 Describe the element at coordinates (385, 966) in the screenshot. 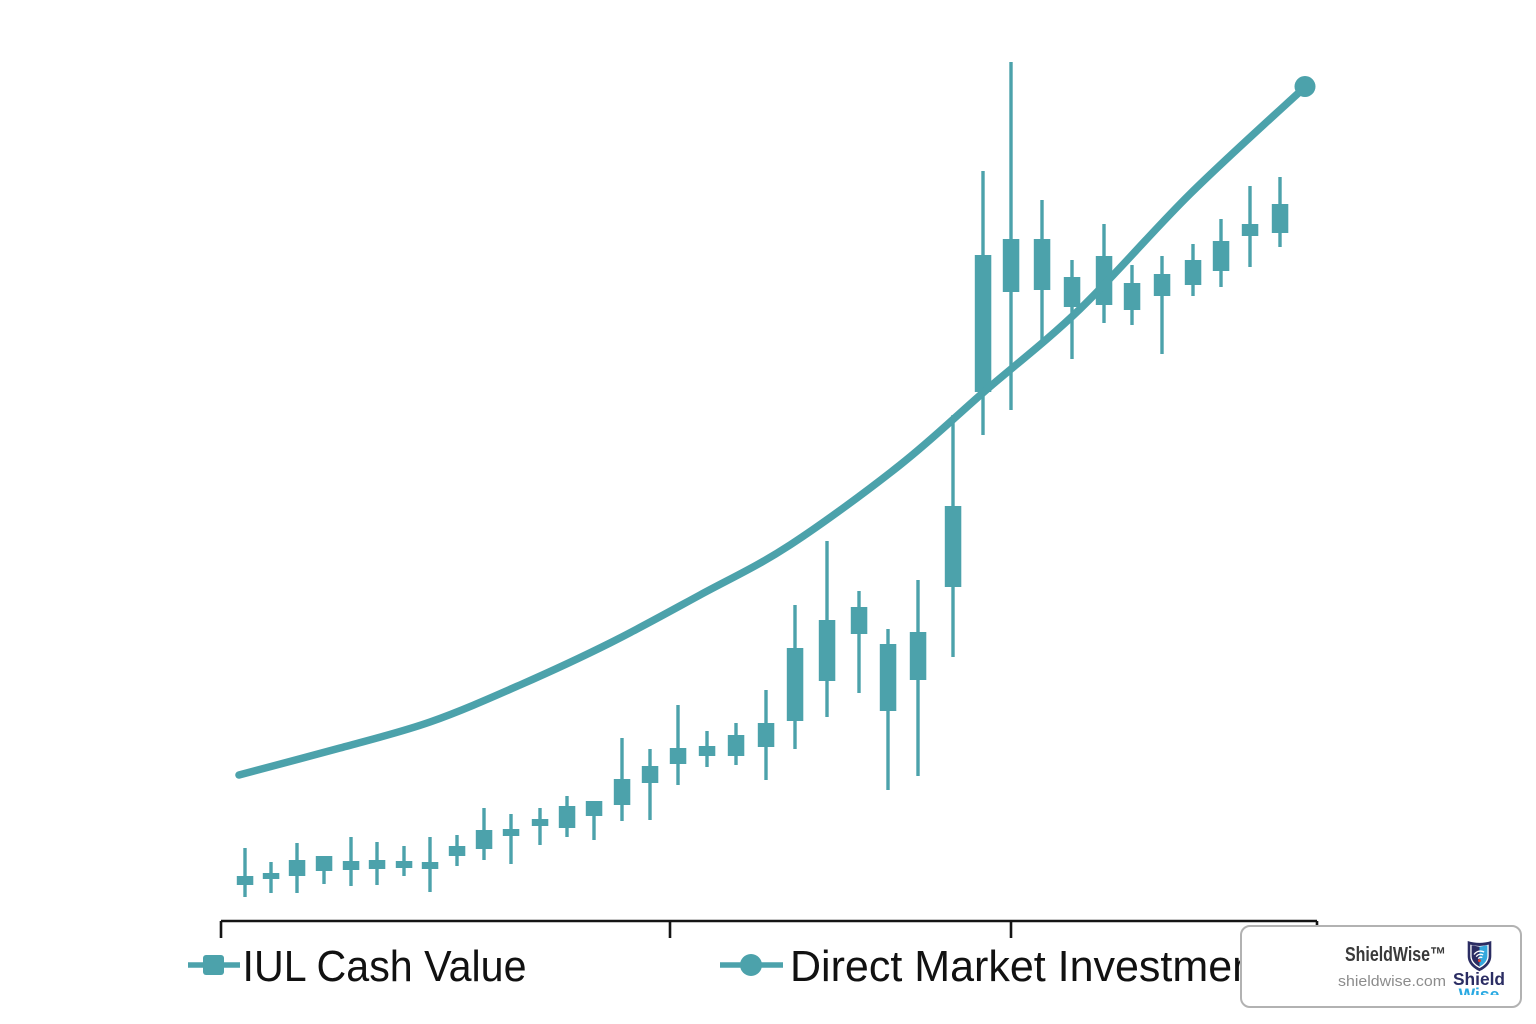

I see `svg-text: IUL Cash Value` at that location.